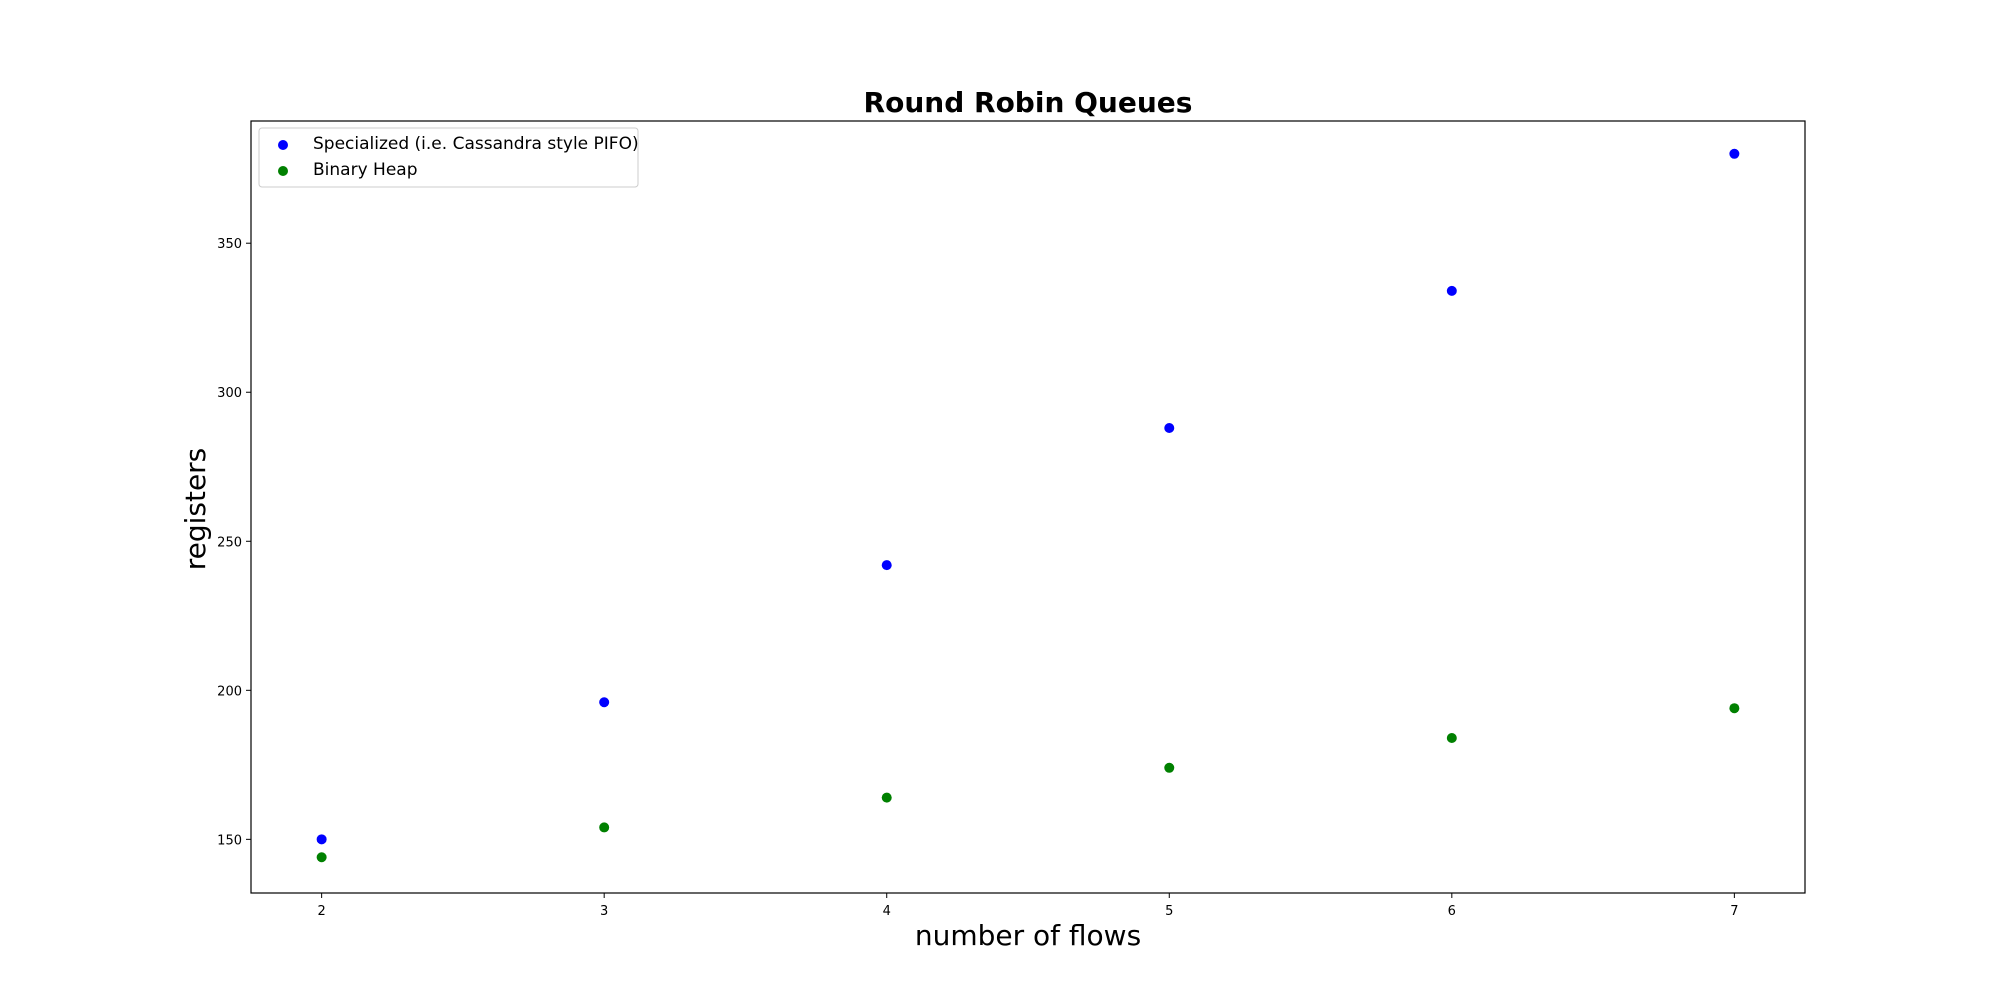  I want to click on x-axis-label: number of flows, so click(1028, 935).